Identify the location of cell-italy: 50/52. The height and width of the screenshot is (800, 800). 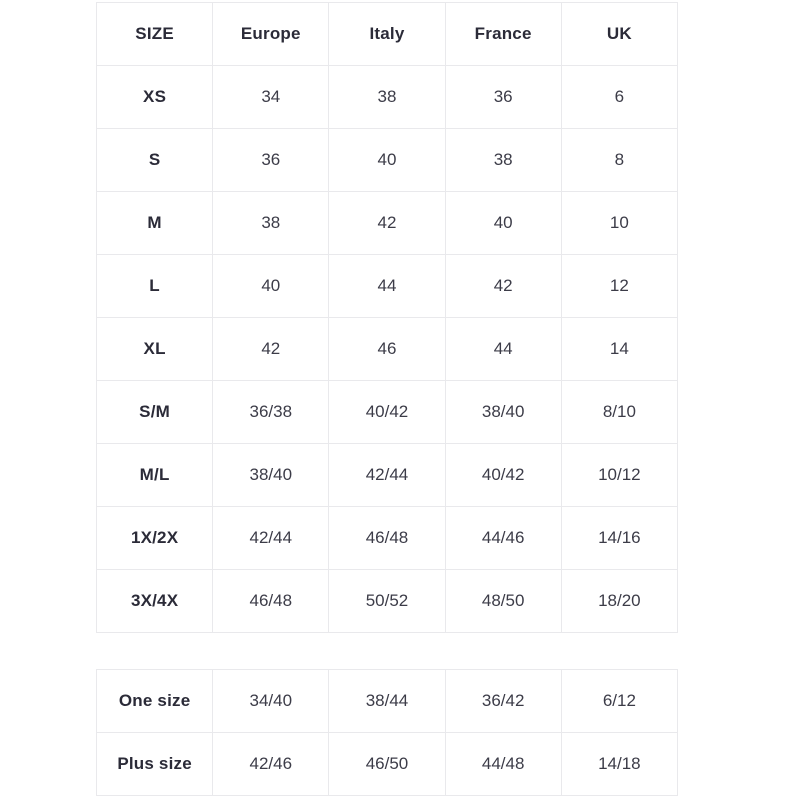
(387, 601).